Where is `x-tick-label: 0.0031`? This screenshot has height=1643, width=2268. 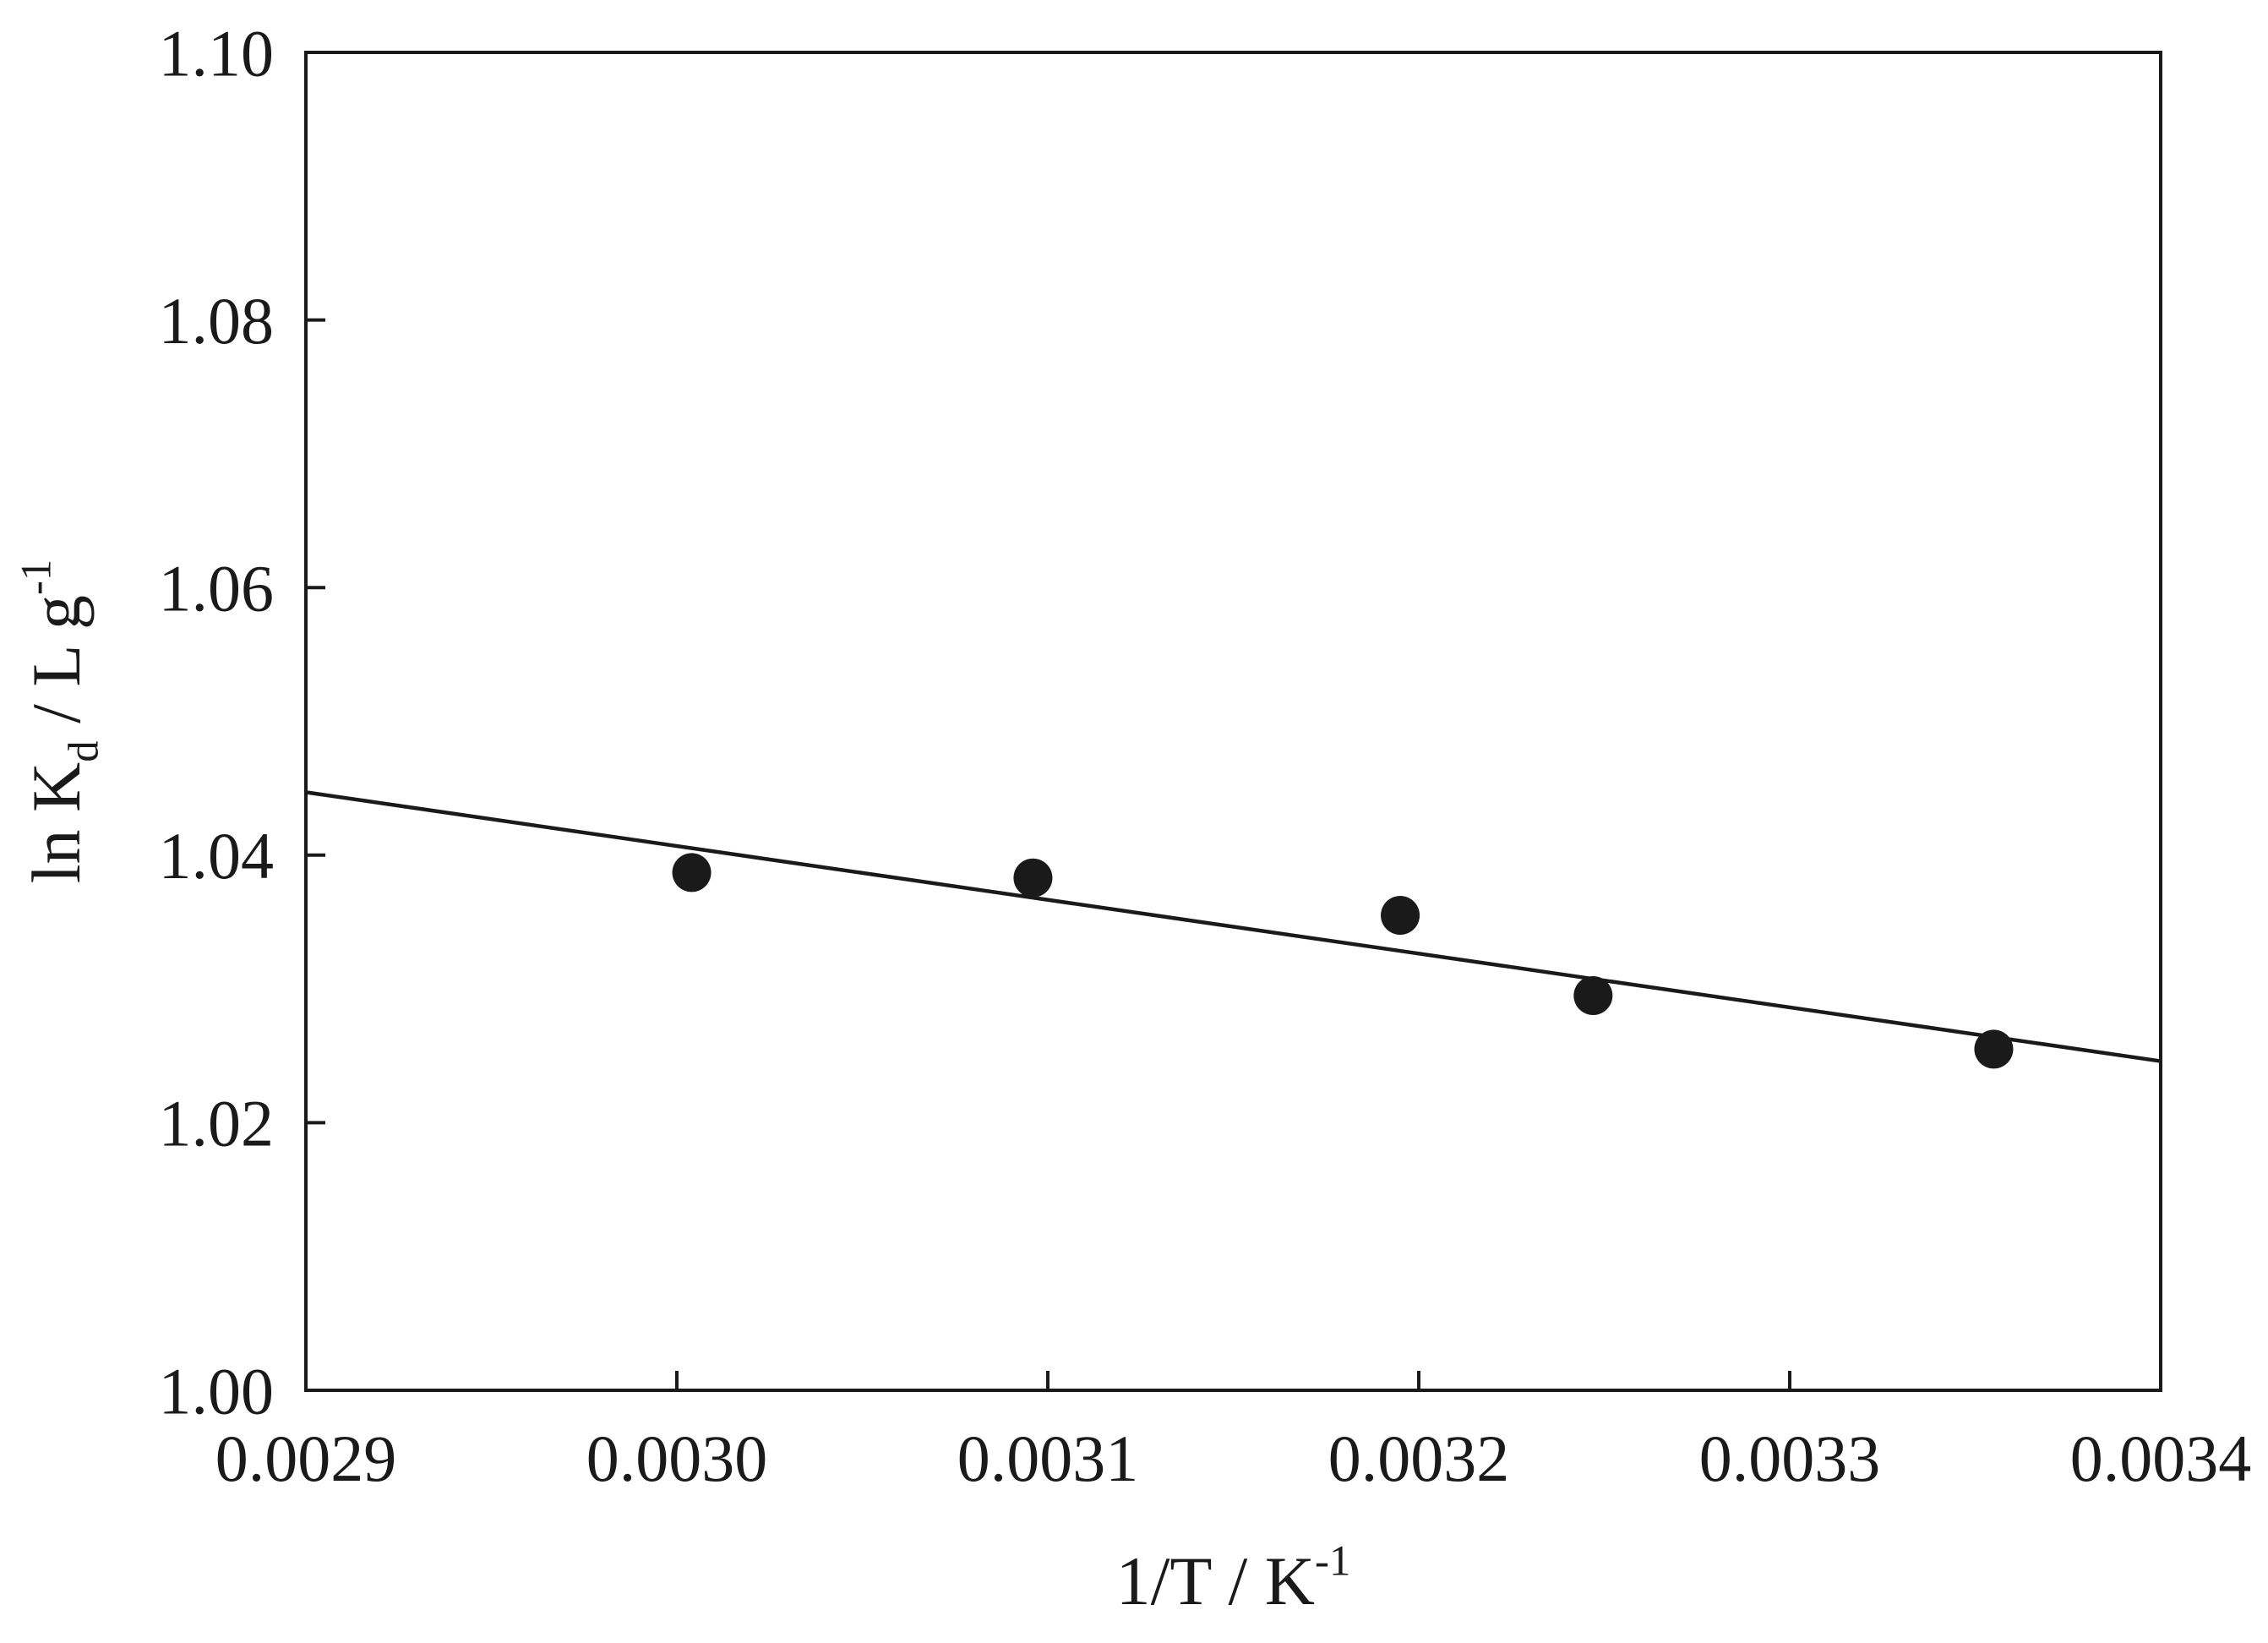
x-tick-label: 0.0031 is located at coordinates (1048, 1458).